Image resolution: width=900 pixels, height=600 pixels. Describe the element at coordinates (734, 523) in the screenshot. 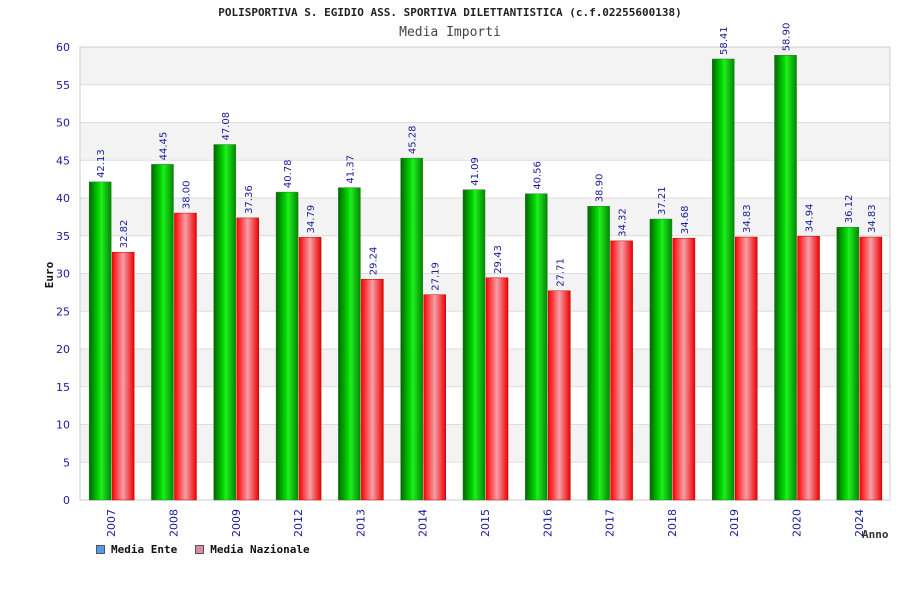

I see `x-tick-label: 2019` at that location.